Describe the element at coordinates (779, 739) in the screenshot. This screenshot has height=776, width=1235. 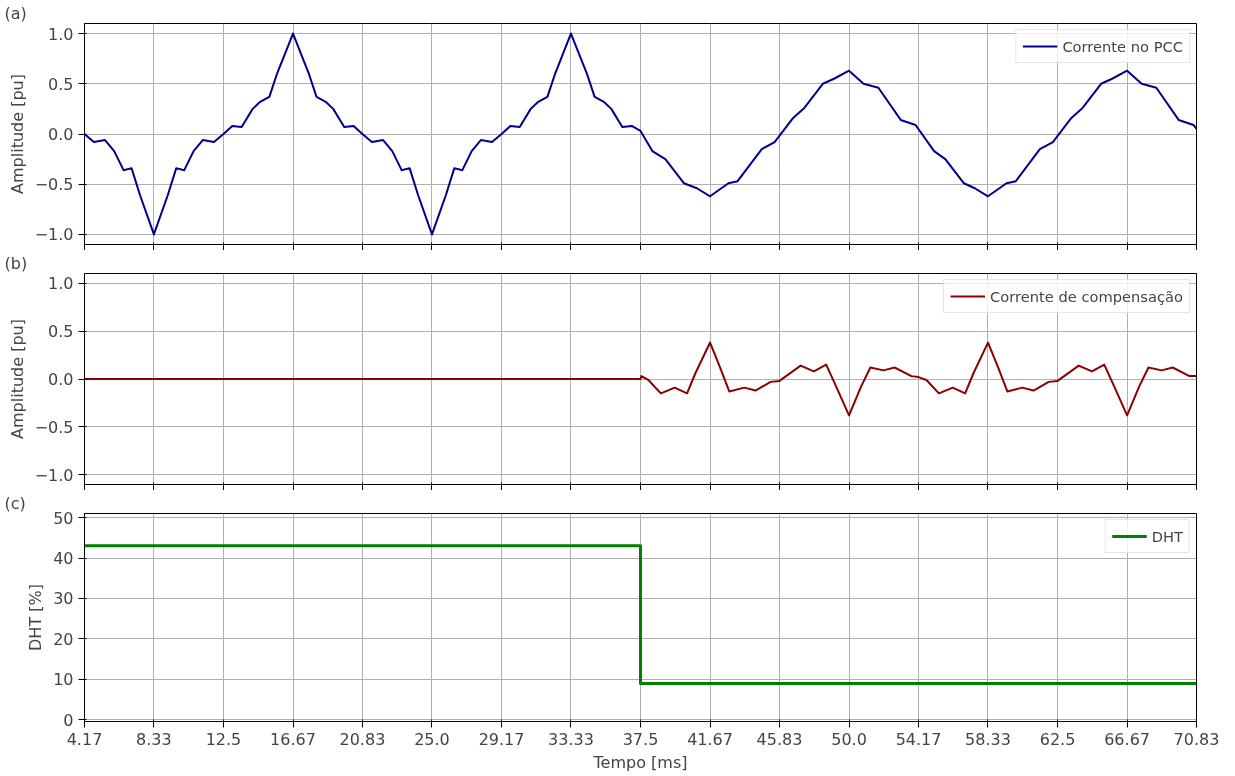
I see `x-tick-label: 45.83` at that location.